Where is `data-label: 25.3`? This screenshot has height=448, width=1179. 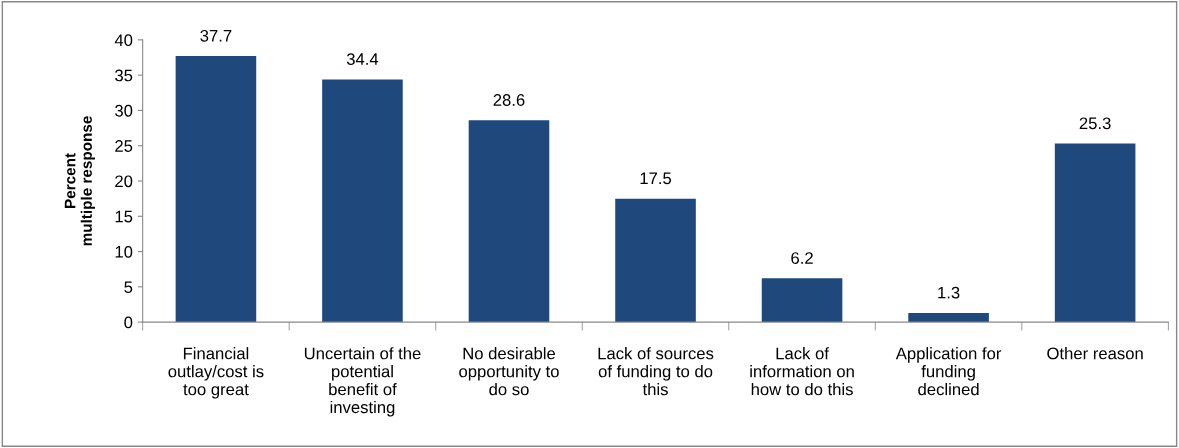
data-label: 25.3 is located at coordinates (1095, 123).